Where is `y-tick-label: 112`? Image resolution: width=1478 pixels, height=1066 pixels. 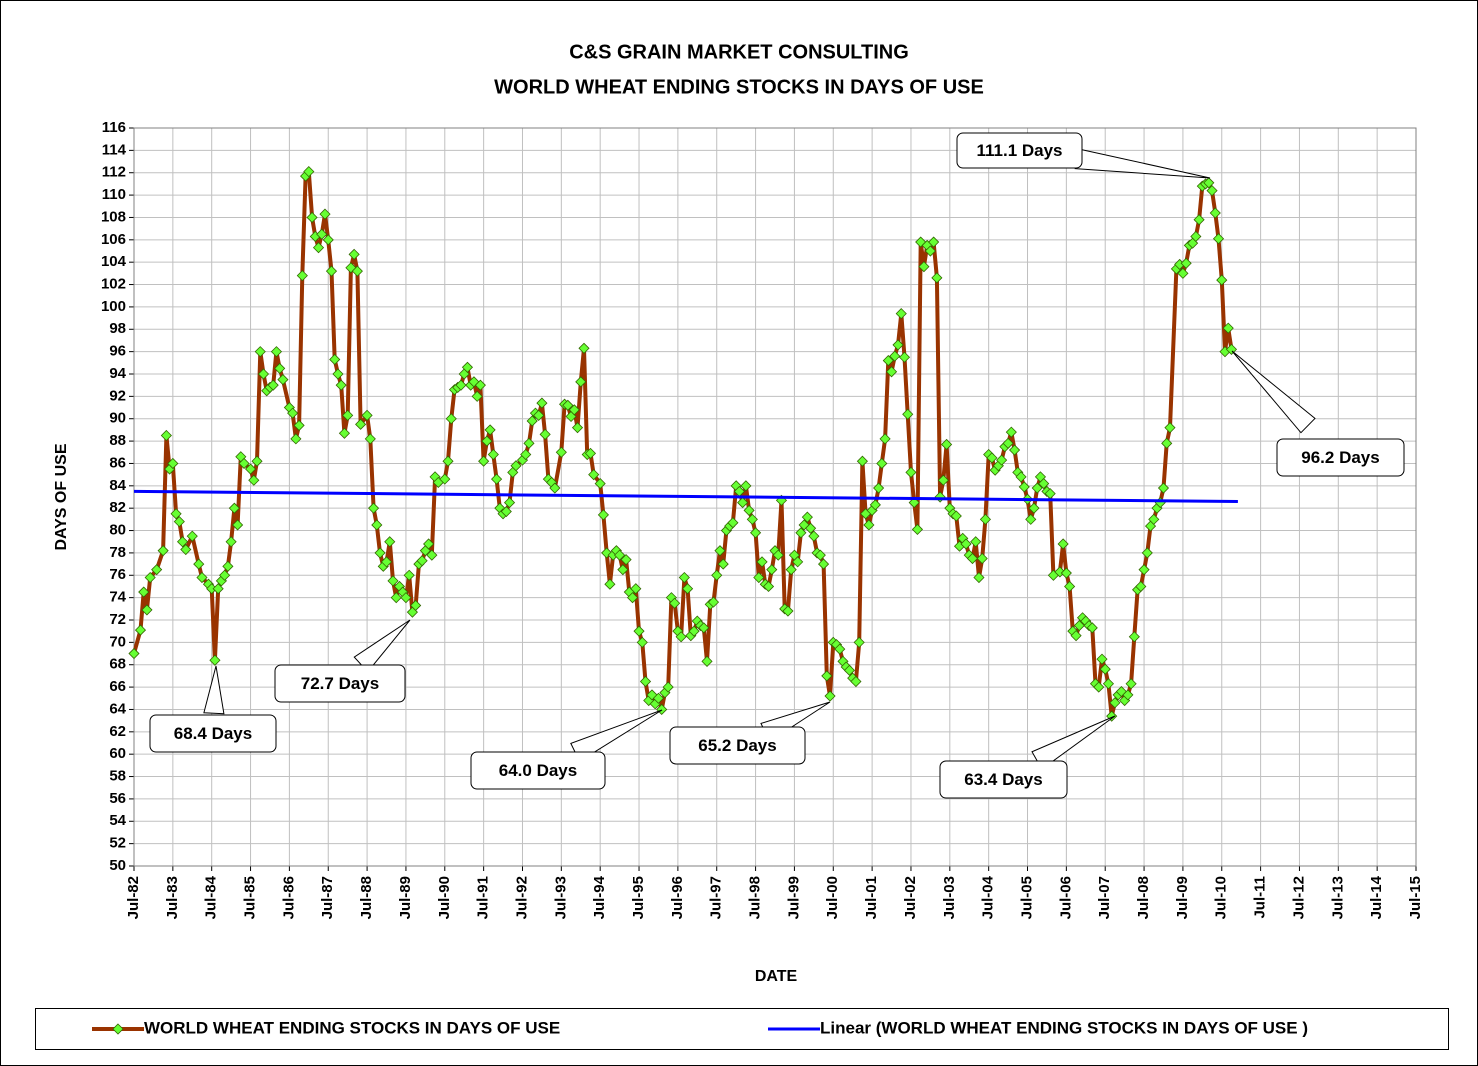
y-tick-label: 112 is located at coordinates (114, 172).